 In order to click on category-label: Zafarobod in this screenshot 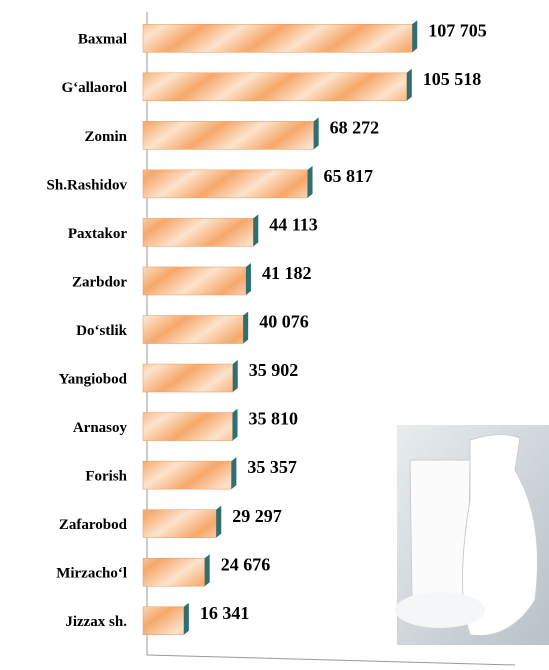, I will do `click(93, 525)`.